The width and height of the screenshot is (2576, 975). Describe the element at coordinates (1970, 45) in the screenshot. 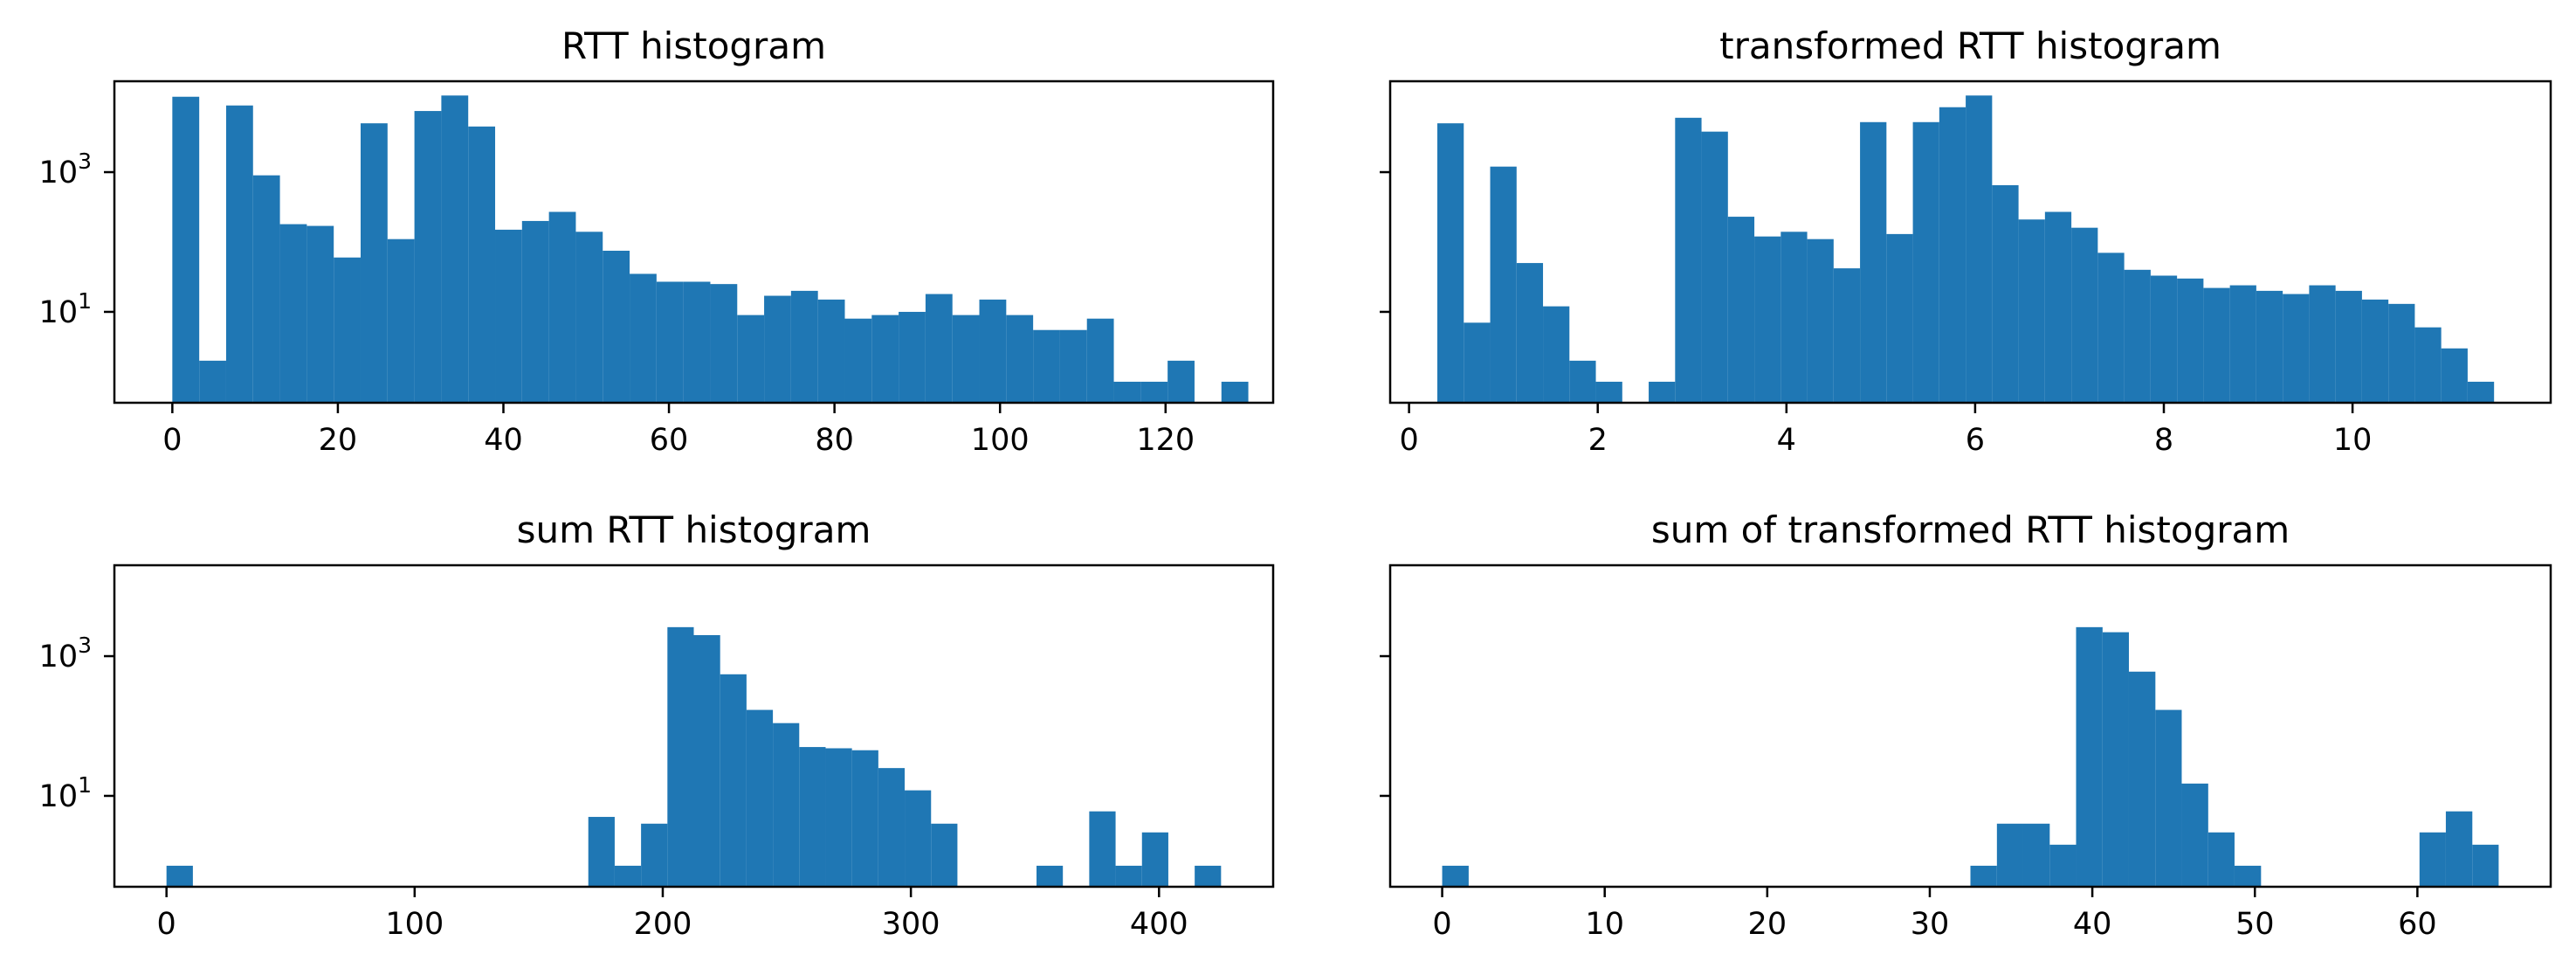

I see `transformed-rtt-histogram-title: transformed RTT histogram` at that location.